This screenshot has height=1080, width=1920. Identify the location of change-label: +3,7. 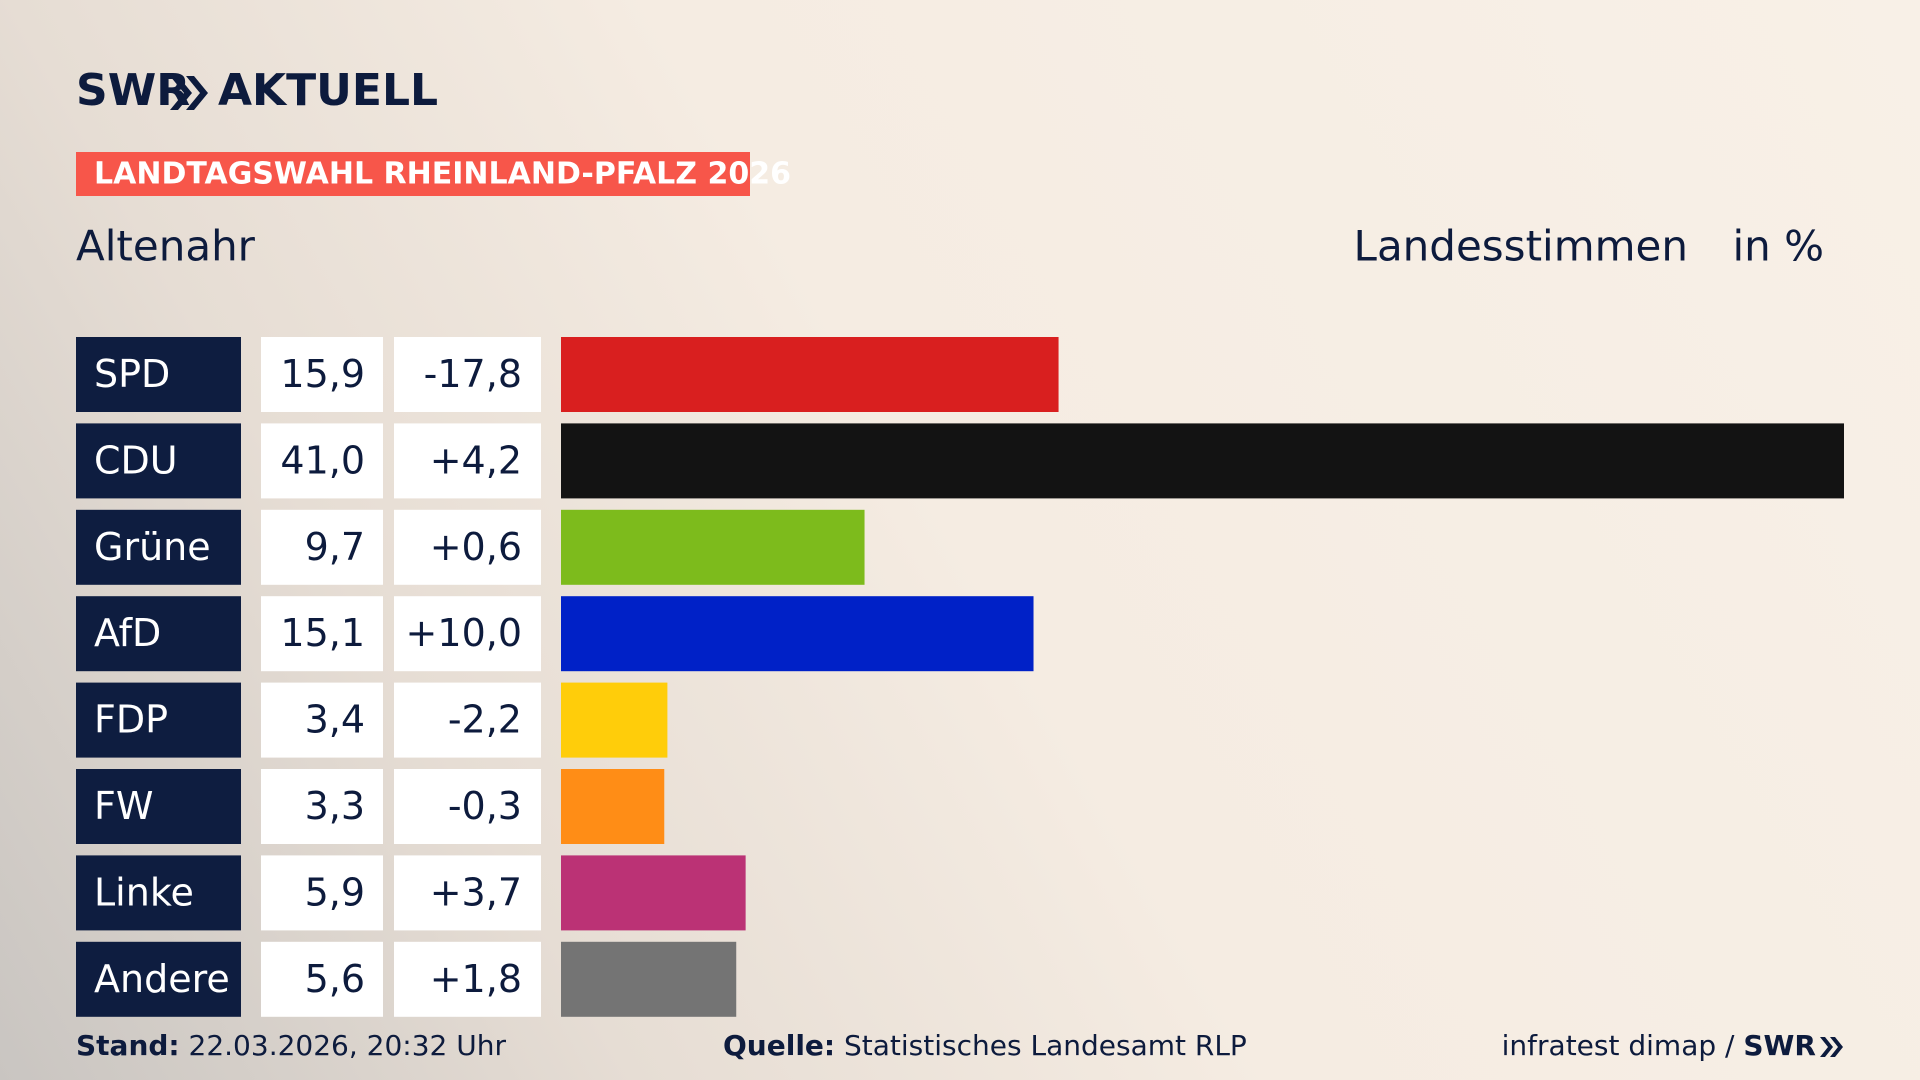
(476, 892).